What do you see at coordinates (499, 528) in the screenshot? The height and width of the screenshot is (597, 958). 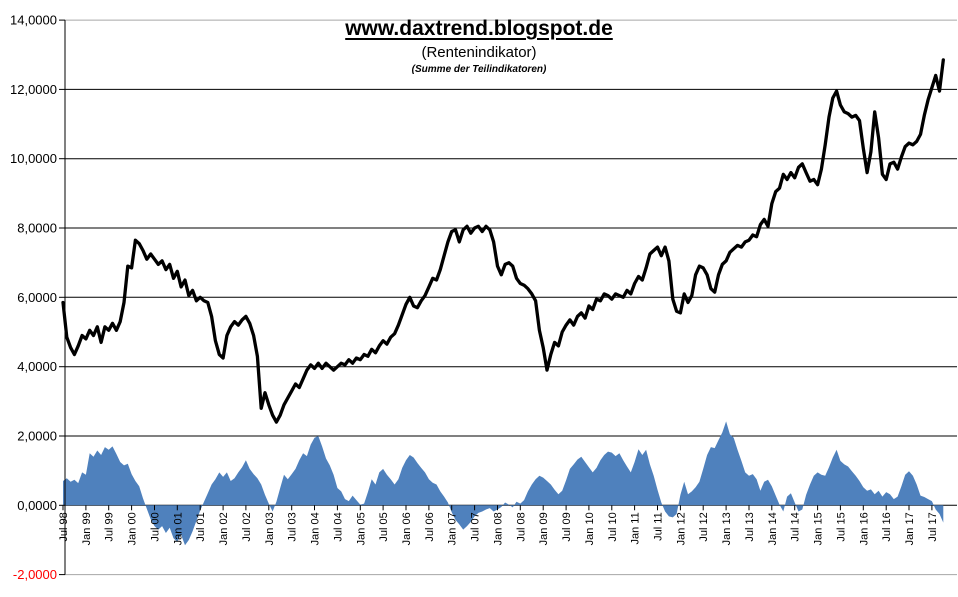 I see `x-axis-tick-label: Jan 08` at bounding box center [499, 528].